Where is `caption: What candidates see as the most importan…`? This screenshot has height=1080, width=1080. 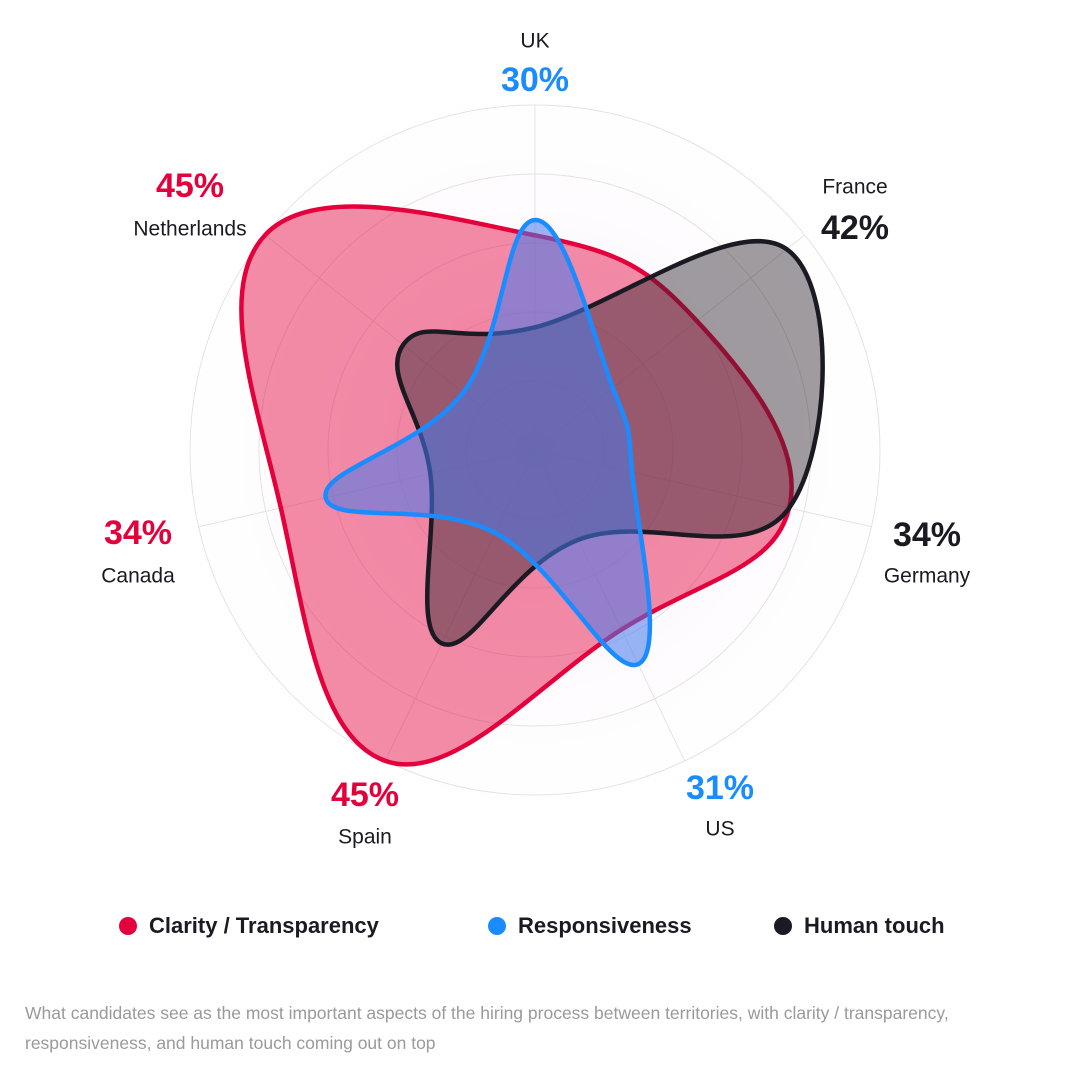 caption: What candidates see as the most importan… is located at coordinates (487, 1028).